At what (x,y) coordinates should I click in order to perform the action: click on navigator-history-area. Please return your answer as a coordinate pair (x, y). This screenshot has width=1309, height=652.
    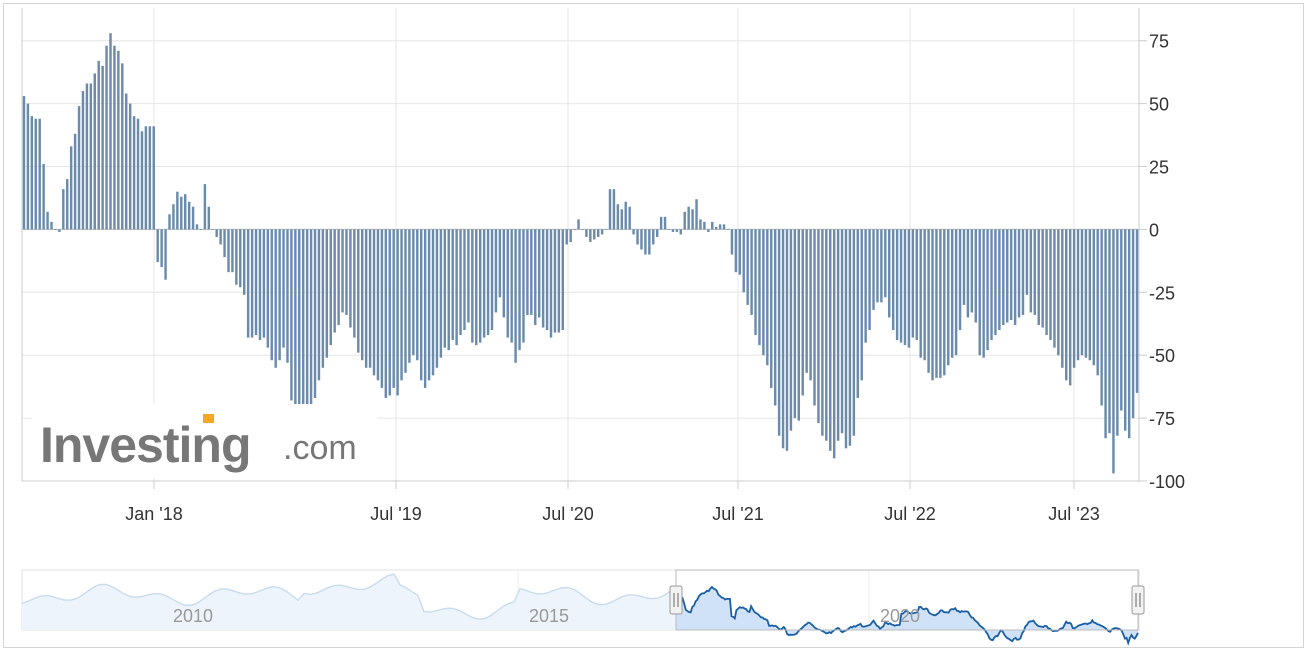
    Looking at the image, I should click on (349, 602).